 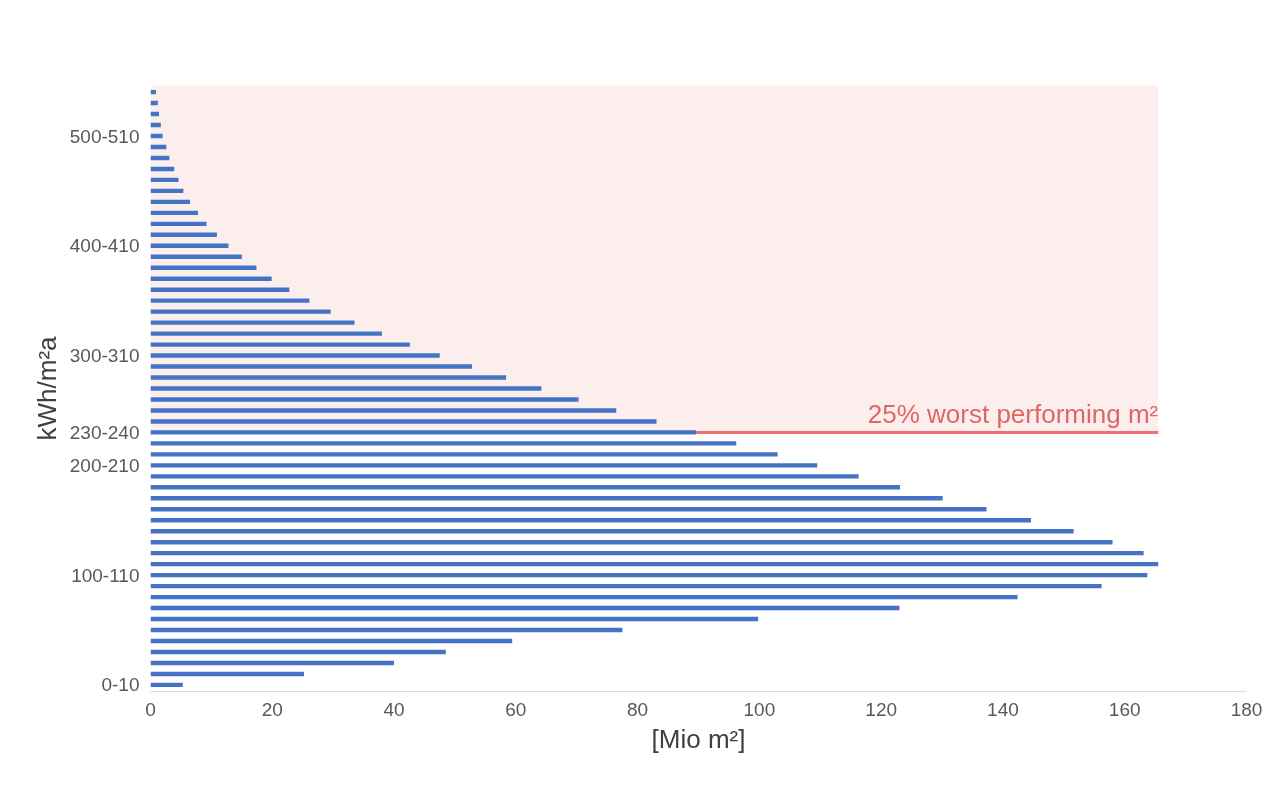 What do you see at coordinates (1246, 709) in the screenshot?
I see `x-tick-label: 180` at bounding box center [1246, 709].